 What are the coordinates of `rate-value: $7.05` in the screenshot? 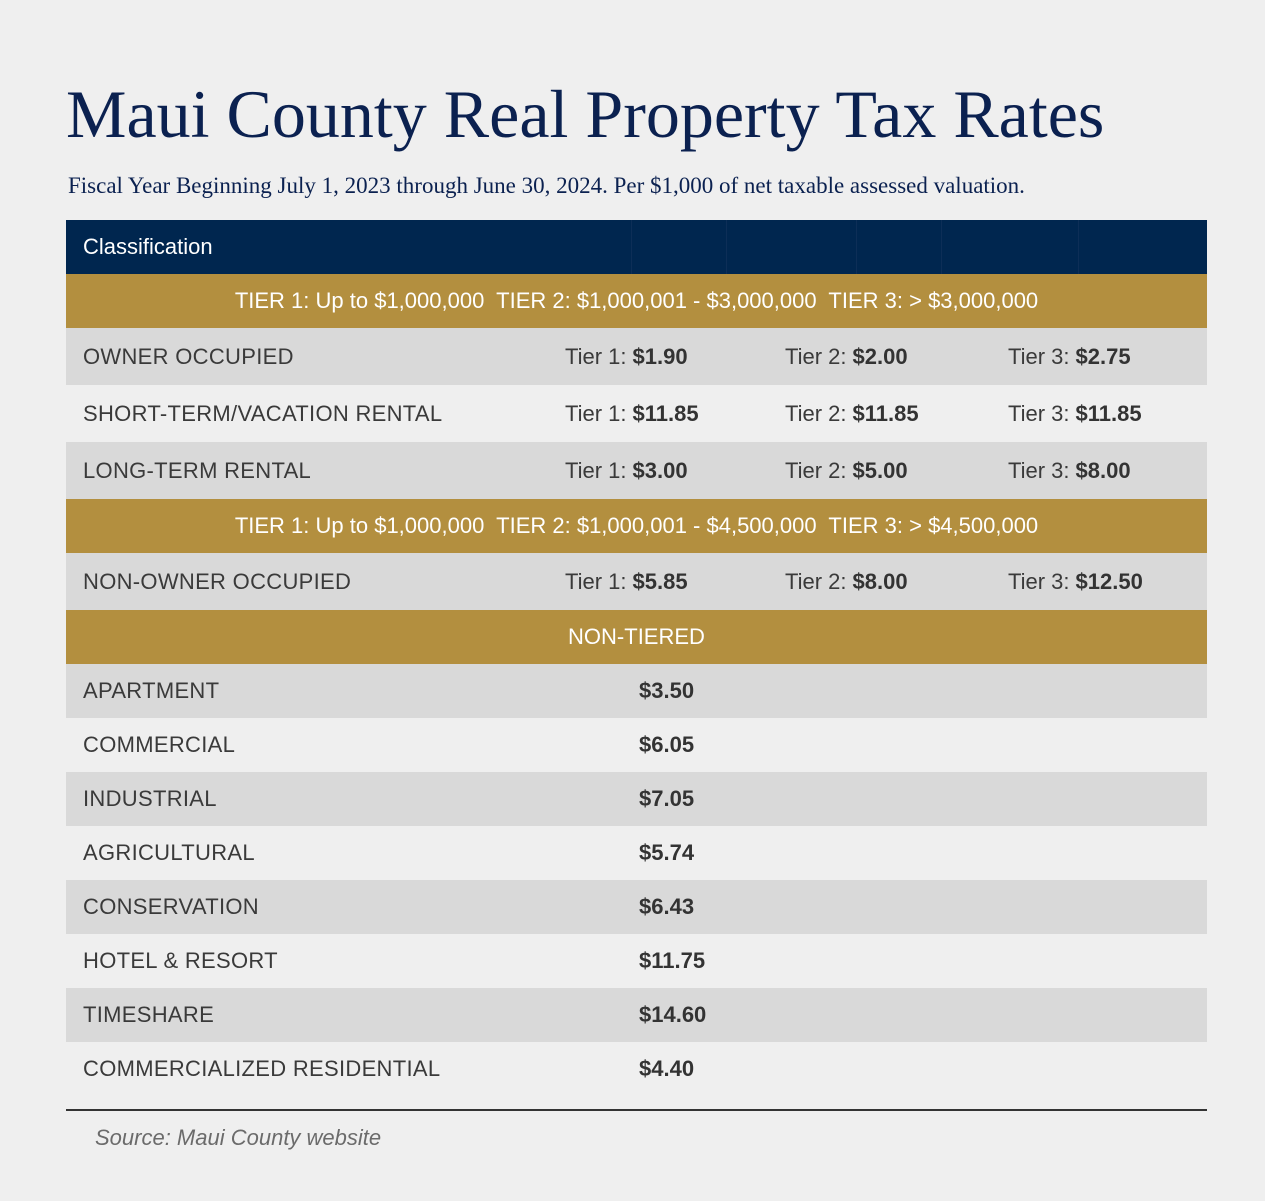 It's located at (667, 798).